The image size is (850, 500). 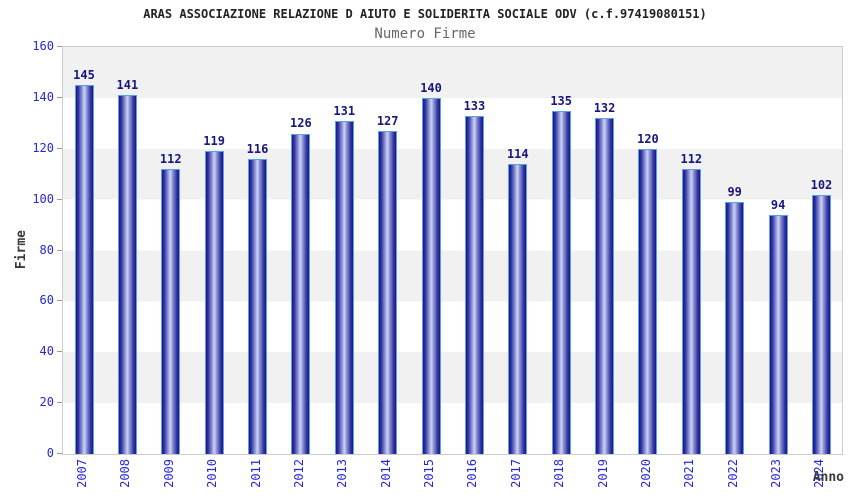 What do you see at coordinates (43, 96) in the screenshot?
I see `y-tick-label: 140` at bounding box center [43, 96].